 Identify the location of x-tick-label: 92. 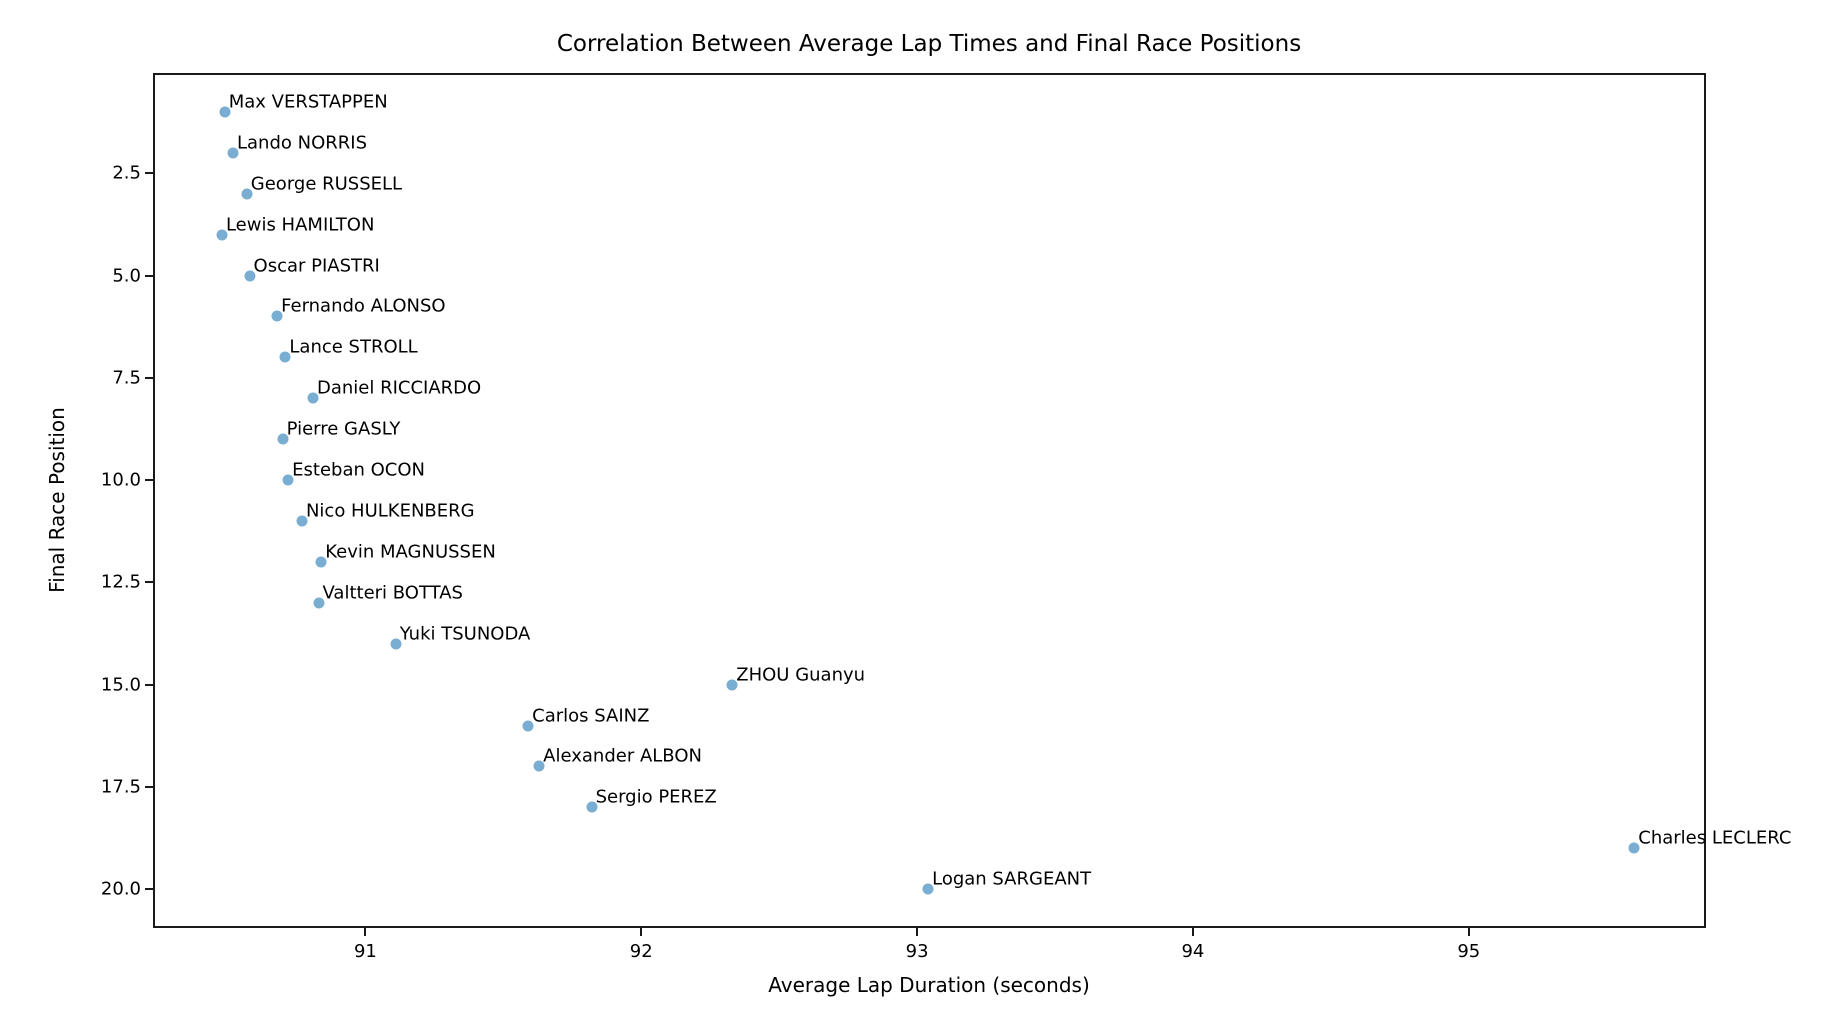
(641, 951).